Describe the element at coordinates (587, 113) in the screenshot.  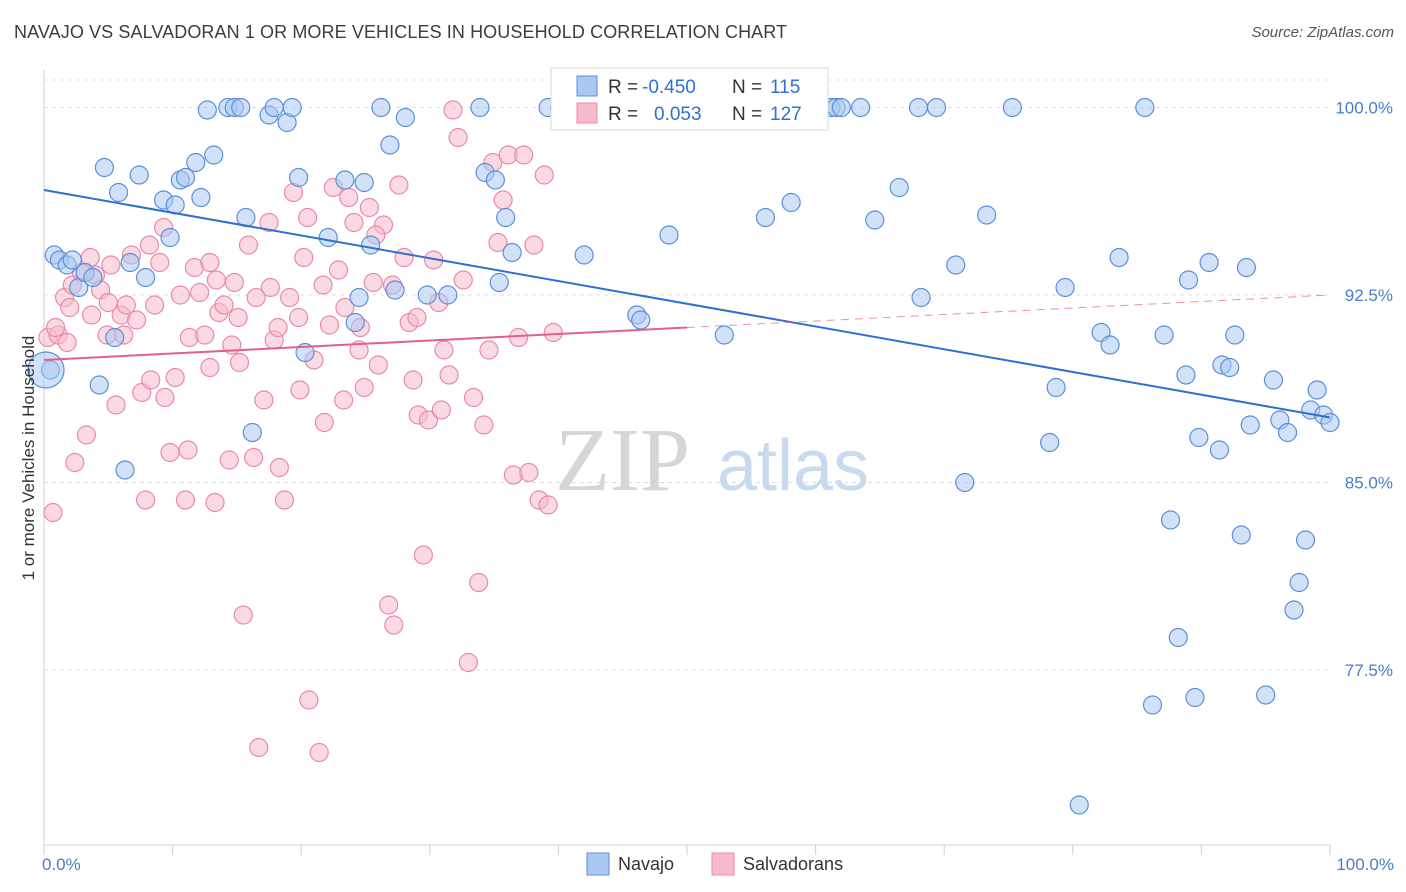
I see `legend-salvadoran-swatch` at that location.